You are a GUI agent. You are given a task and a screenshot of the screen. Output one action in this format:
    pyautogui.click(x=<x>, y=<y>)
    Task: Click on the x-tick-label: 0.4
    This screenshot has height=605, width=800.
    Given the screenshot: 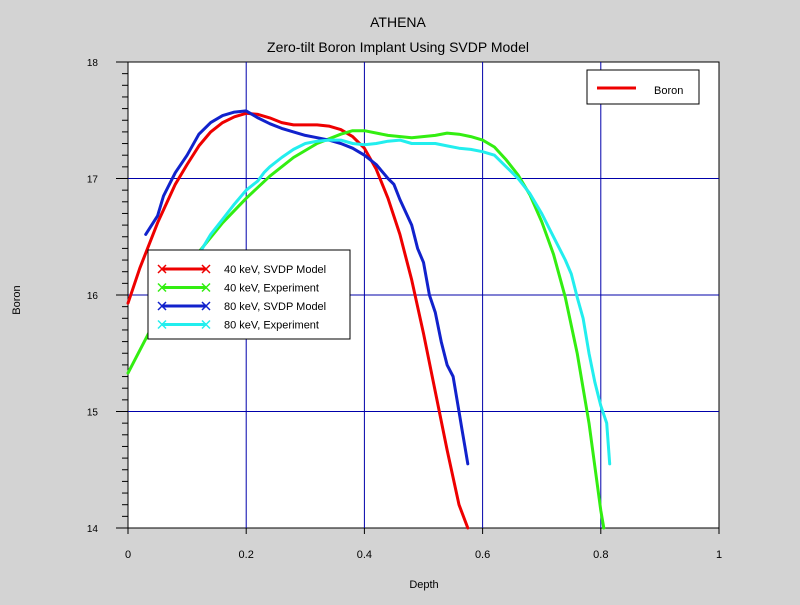 What is the action you would take?
    pyautogui.click(x=364, y=555)
    